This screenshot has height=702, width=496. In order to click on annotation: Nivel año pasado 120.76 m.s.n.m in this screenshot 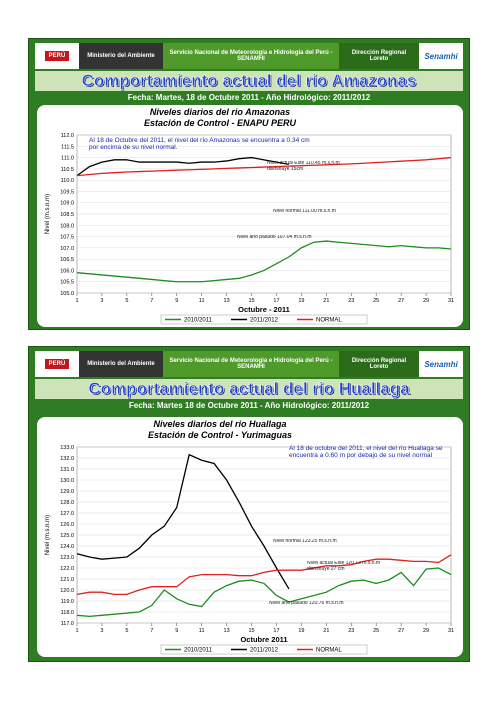, I will do `click(306, 603)`.